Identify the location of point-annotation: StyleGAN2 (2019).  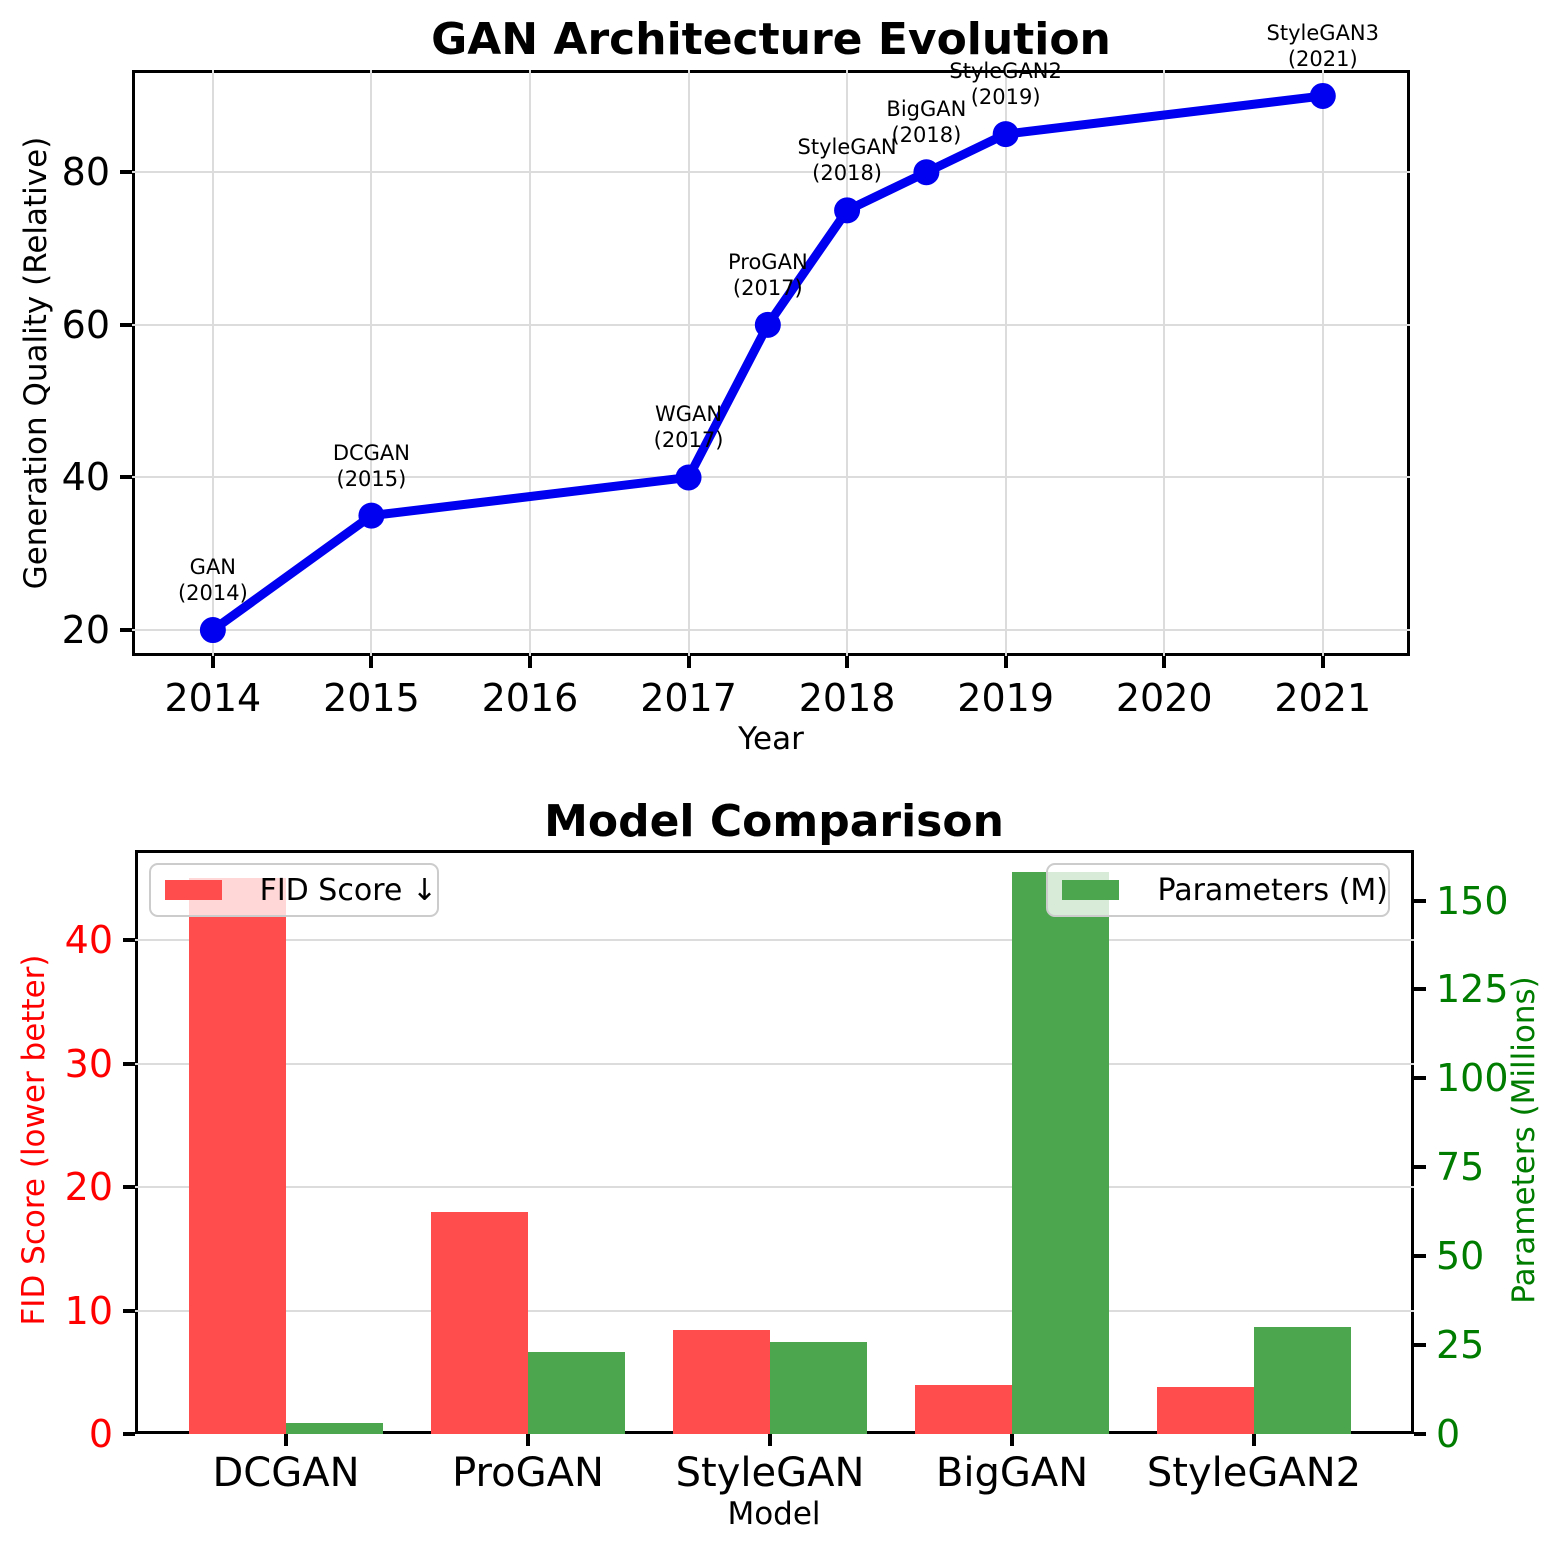
(1005, 84).